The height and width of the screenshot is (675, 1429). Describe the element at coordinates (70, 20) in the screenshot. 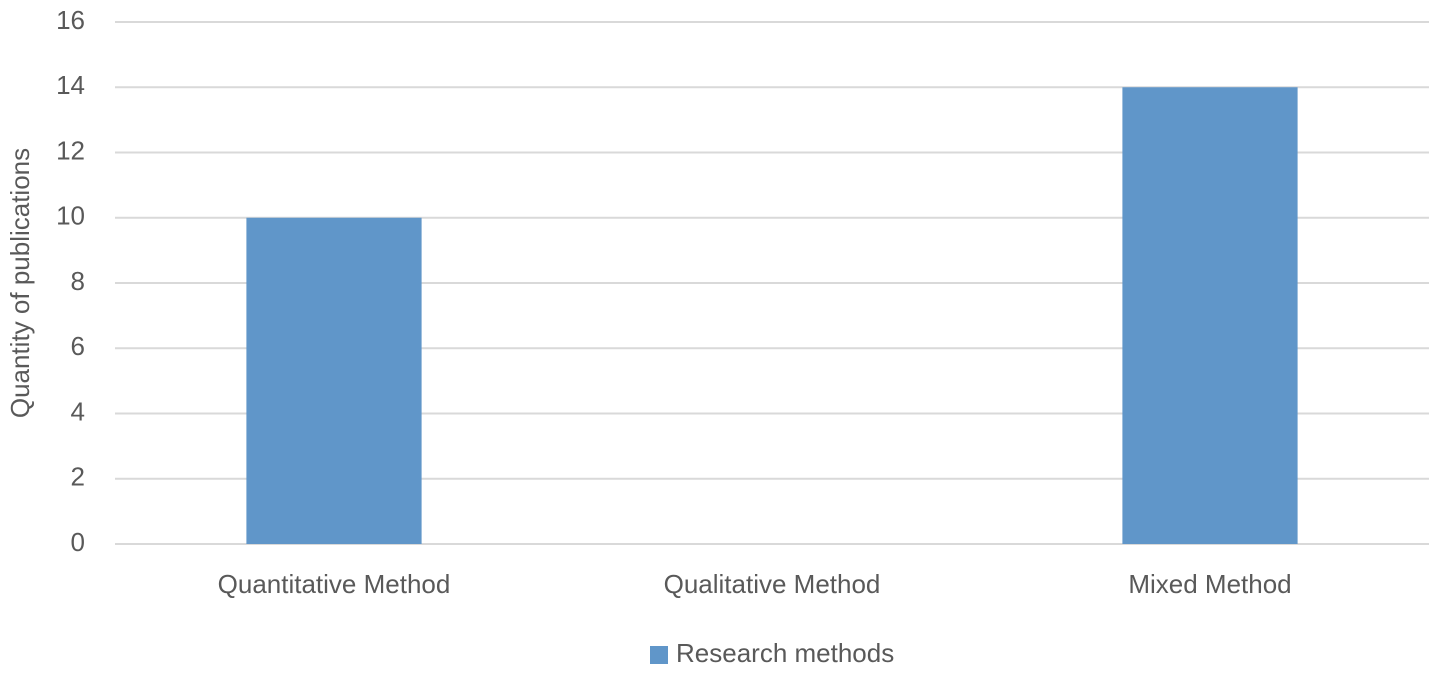

I see `y-tick-label: 16` at that location.